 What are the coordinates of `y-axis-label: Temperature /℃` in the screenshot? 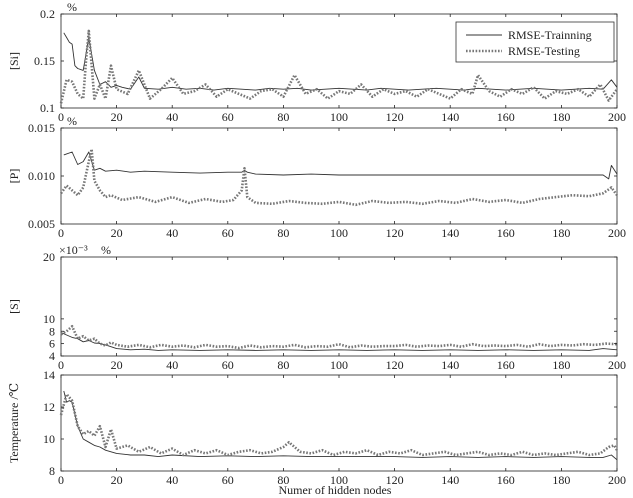 It's located at (14, 423).